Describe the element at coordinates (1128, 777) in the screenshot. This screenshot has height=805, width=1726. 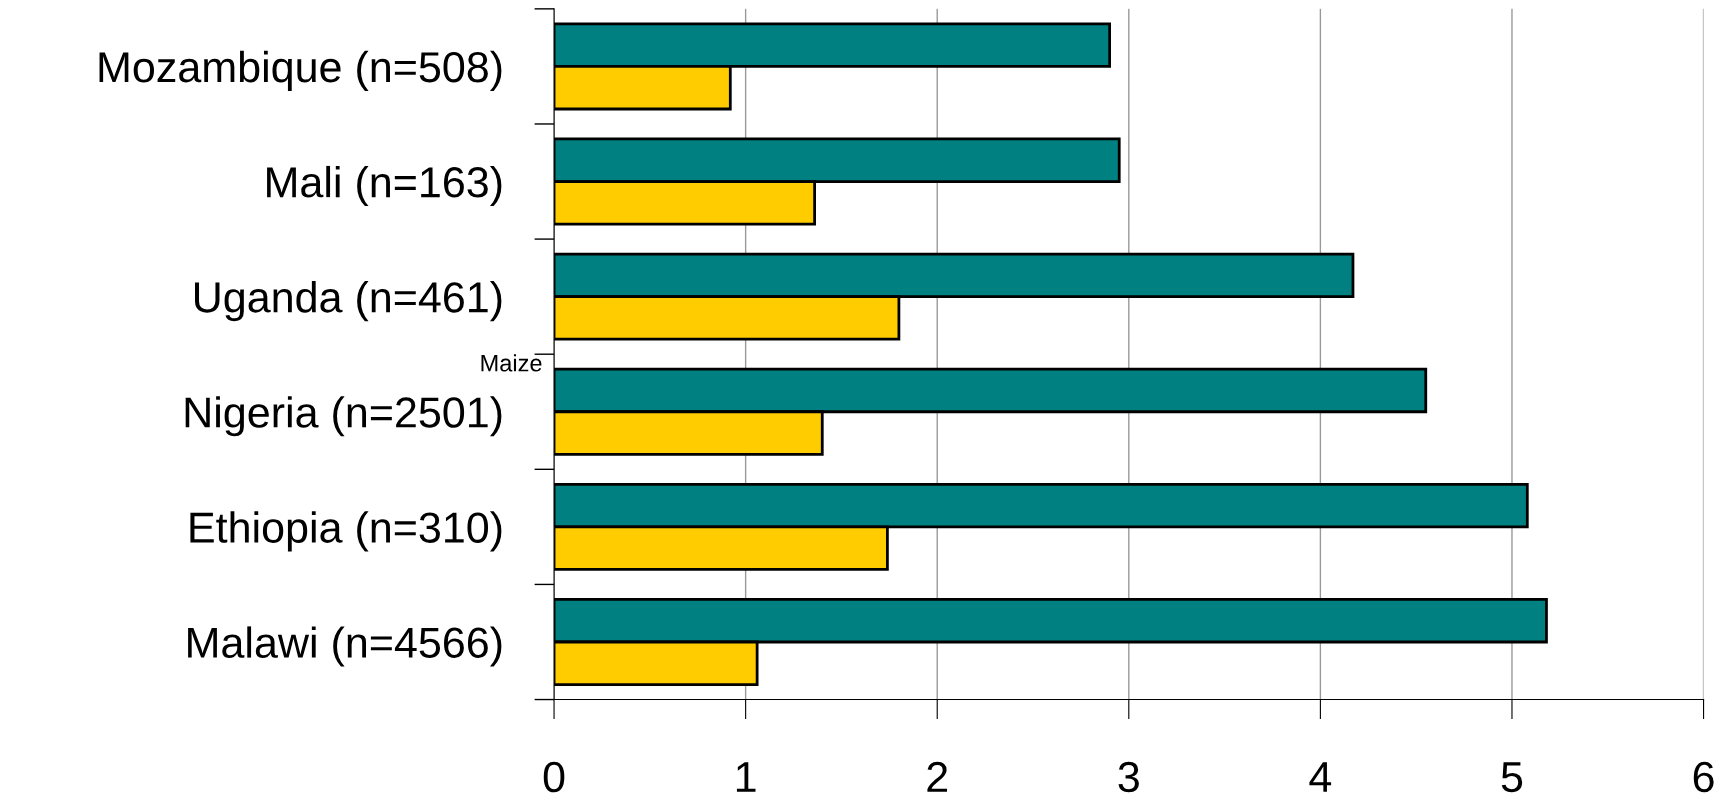
I see `x-tick-label: 3` at that location.